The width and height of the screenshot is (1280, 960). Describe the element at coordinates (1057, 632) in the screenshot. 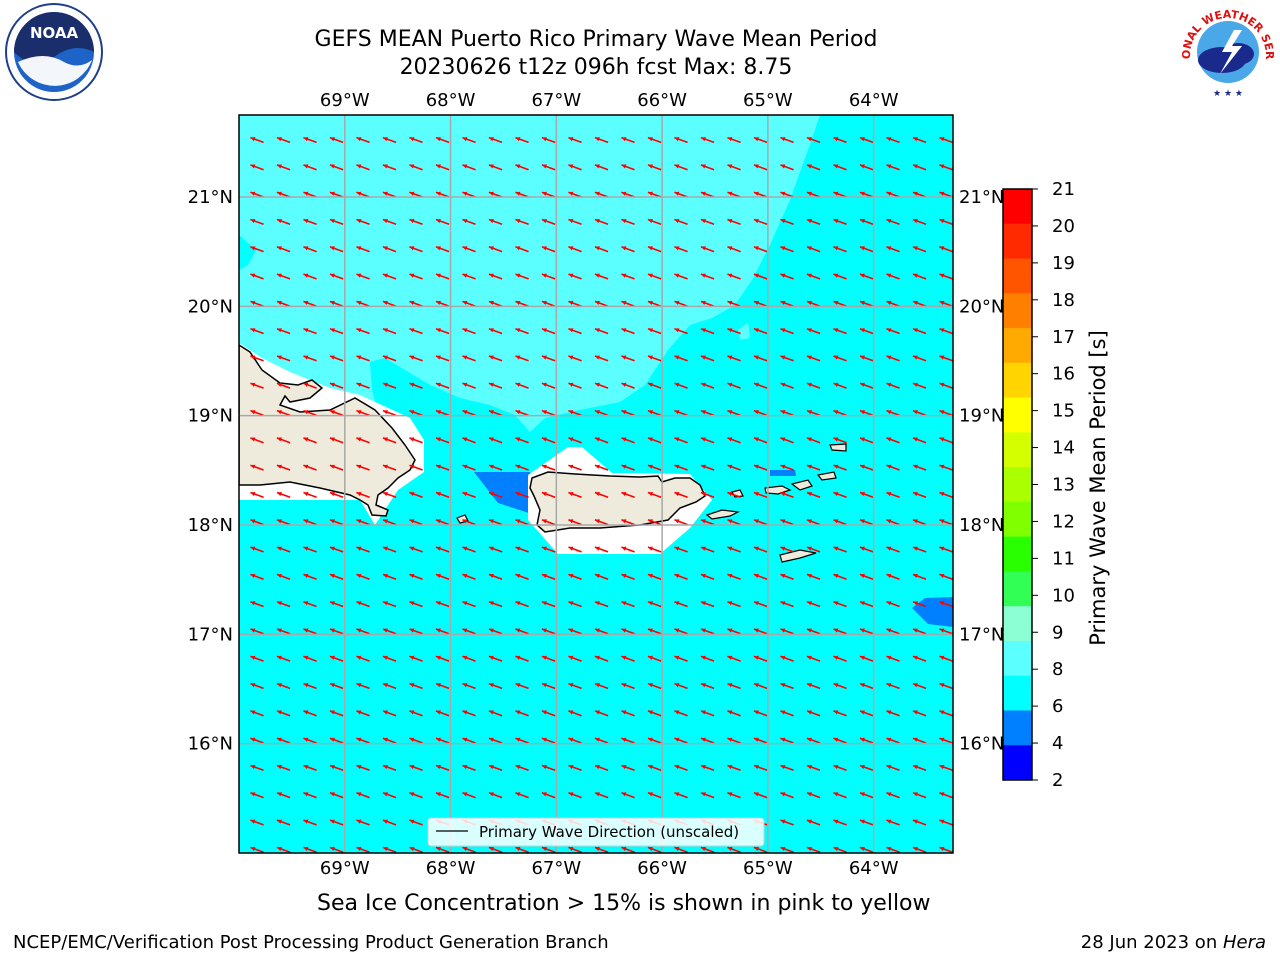

I see `colorbar-tick-label: 9` at that location.